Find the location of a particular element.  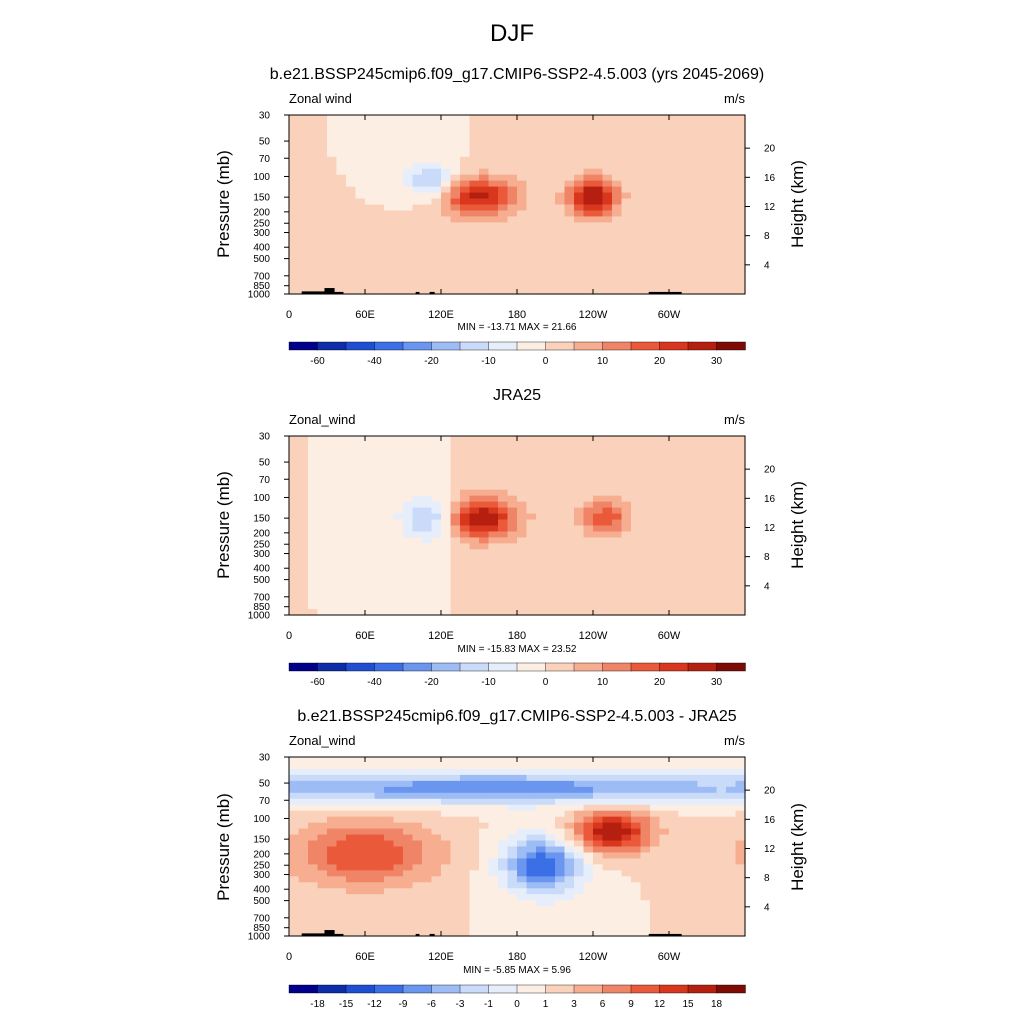

panel-2-title: JRA25 is located at coordinates (517, 395).